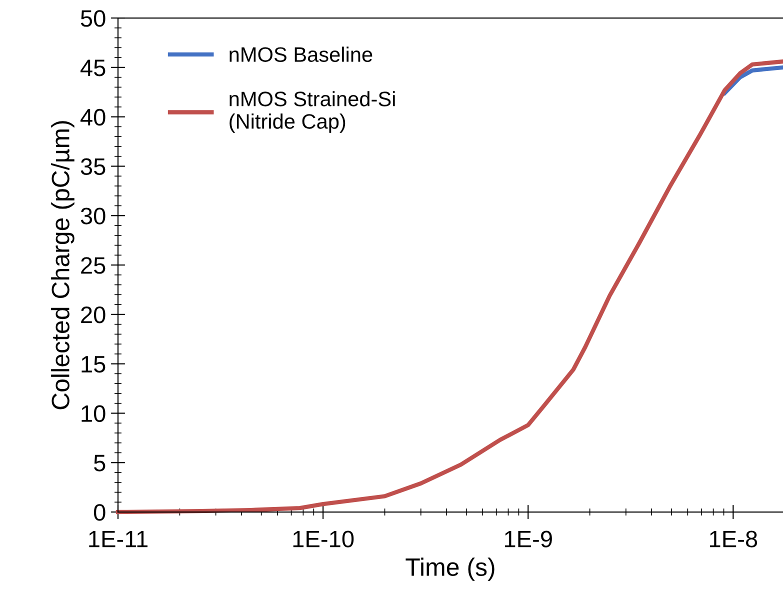 The height and width of the screenshot is (611, 783). I want to click on y-tick-label: 20, so click(93, 315).